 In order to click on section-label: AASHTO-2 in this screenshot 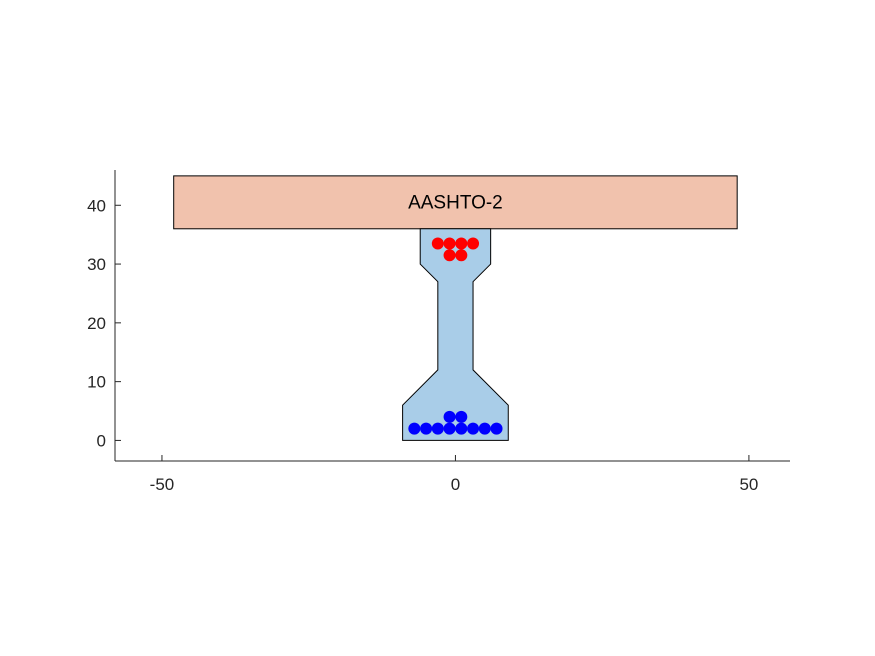, I will do `click(455, 202)`.